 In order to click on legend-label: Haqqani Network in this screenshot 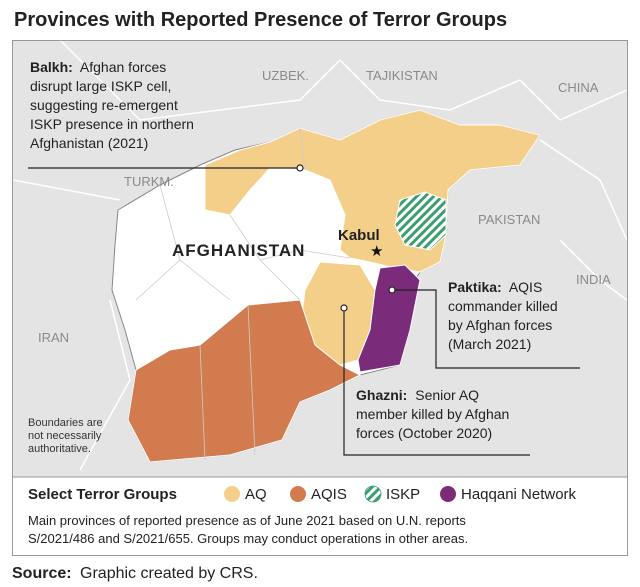, I will do `click(519, 494)`.